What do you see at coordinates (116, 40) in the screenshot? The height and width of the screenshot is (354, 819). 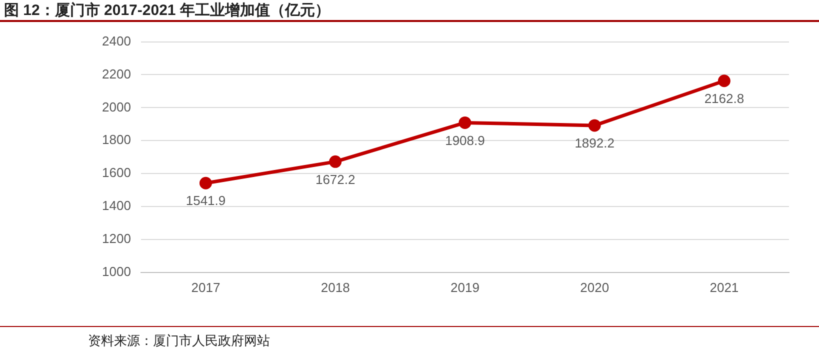 I see `y-tick-label: 2400` at bounding box center [116, 40].